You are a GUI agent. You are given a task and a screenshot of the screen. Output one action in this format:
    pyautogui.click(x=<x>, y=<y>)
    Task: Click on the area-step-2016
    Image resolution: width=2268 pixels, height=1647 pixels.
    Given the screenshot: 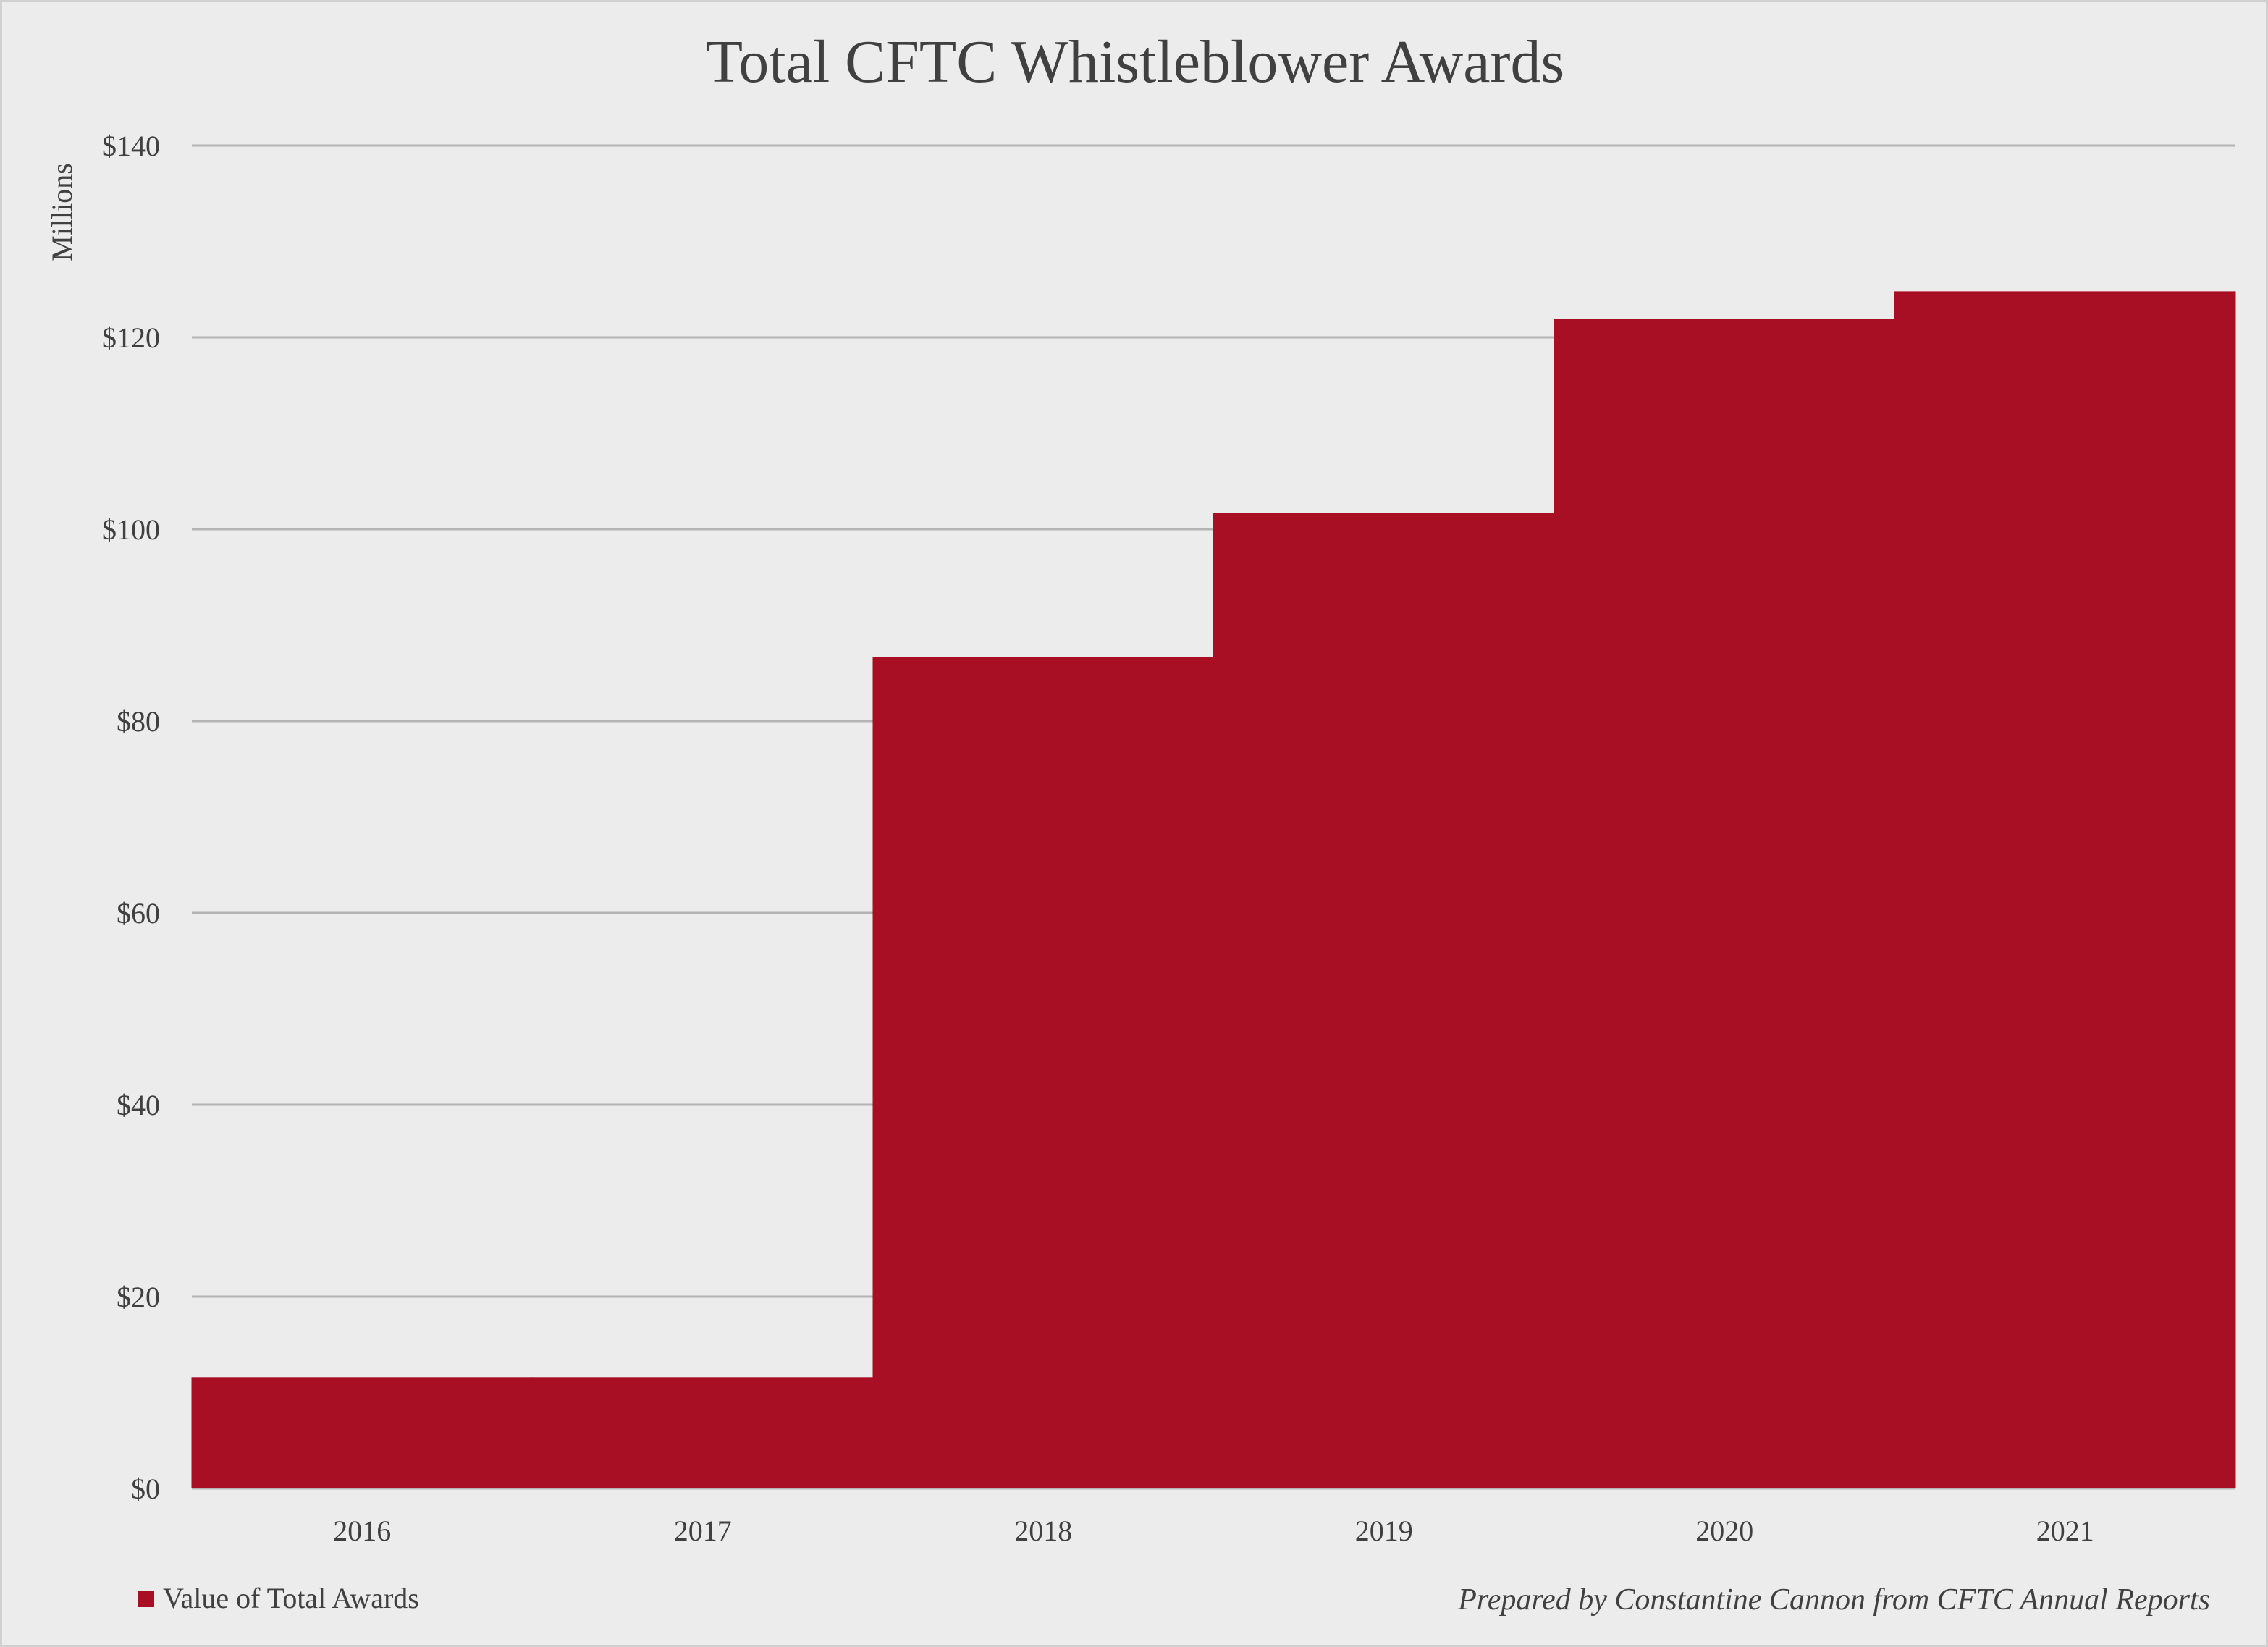 What is the action you would take?
    pyautogui.click(x=362, y=1432)
    